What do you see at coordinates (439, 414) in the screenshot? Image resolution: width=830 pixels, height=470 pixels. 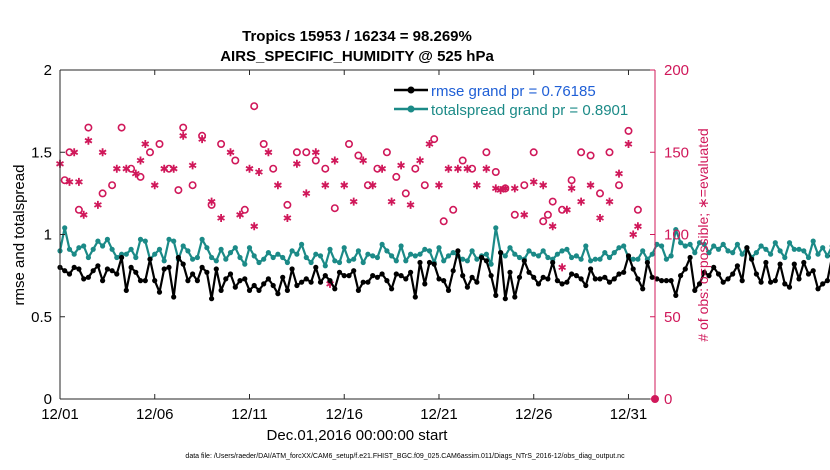 I see `x-tick-label: 12/21` at bounding box center [439, 414].